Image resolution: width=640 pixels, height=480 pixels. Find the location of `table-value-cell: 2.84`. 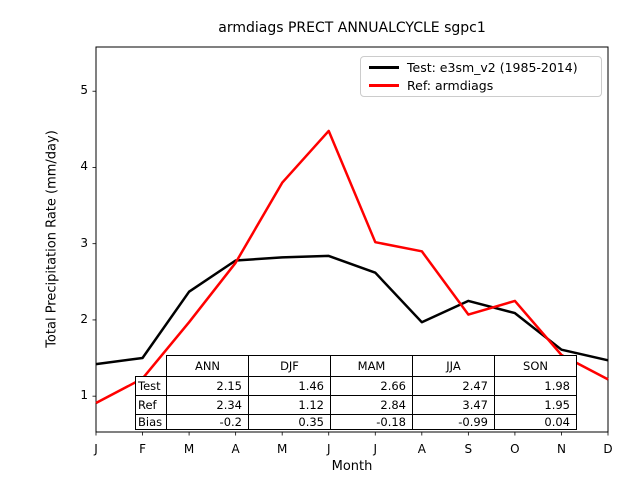

table-value-cell: 2.84 is located at coordinates (371, 405).